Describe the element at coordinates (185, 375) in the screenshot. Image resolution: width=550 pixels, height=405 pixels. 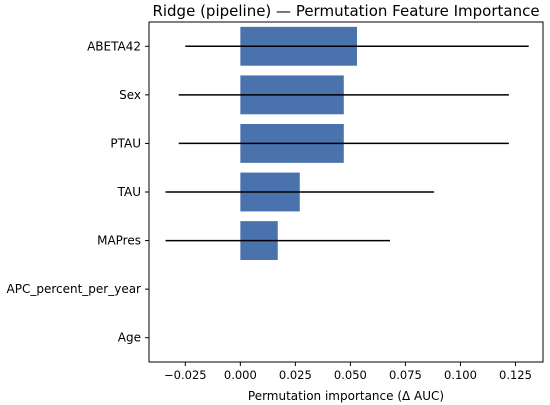
I see `x-tick-label: −0.025` at that location.